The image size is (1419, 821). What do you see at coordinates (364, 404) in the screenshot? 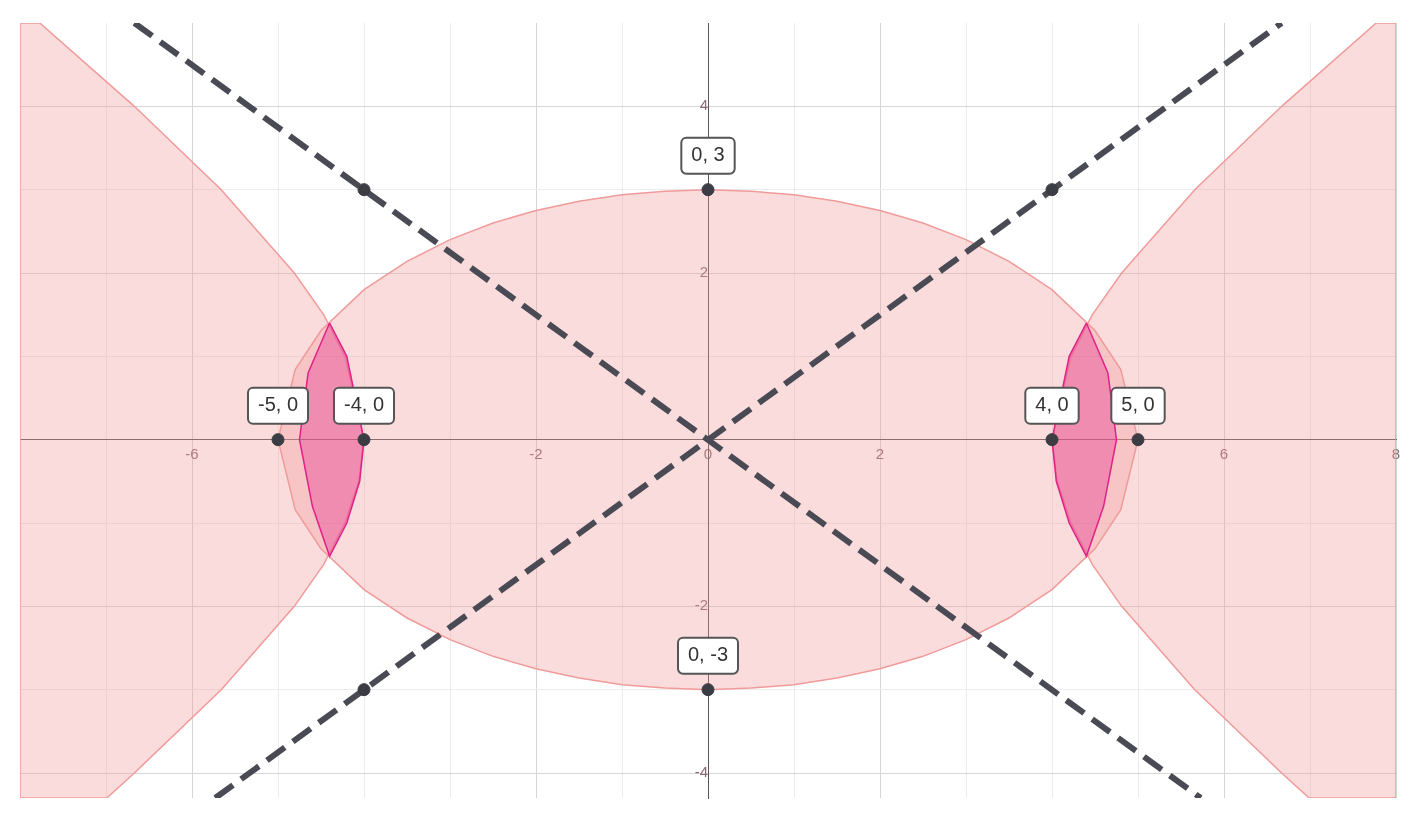
I see `annotation: -4, 0` at bounding box center [364, 404].